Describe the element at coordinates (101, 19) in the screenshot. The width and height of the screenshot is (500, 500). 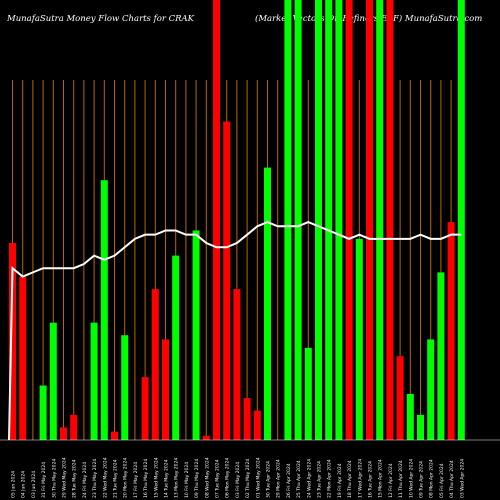
I see `chart-title-left: MunafaSutra Money Flow Charts for CRAK` at that location.